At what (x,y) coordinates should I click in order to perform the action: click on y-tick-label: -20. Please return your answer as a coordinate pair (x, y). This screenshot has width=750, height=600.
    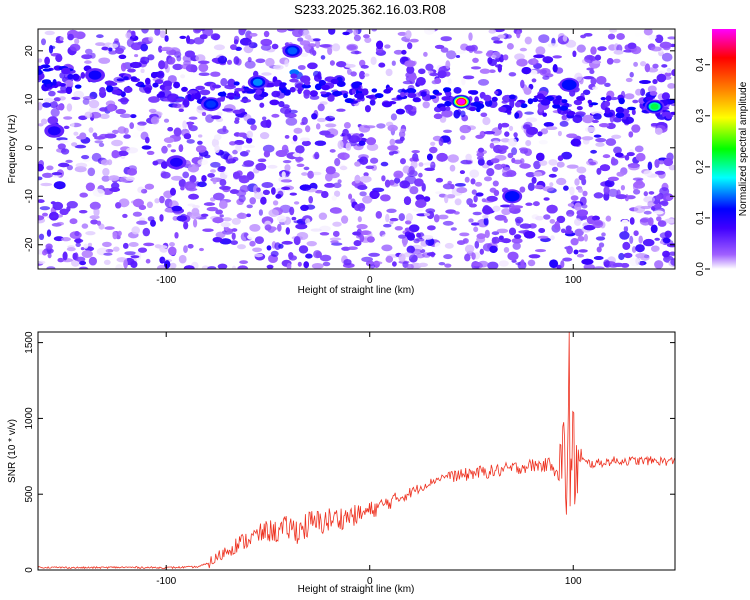
    Looking at the image, I should click on (29, 244).